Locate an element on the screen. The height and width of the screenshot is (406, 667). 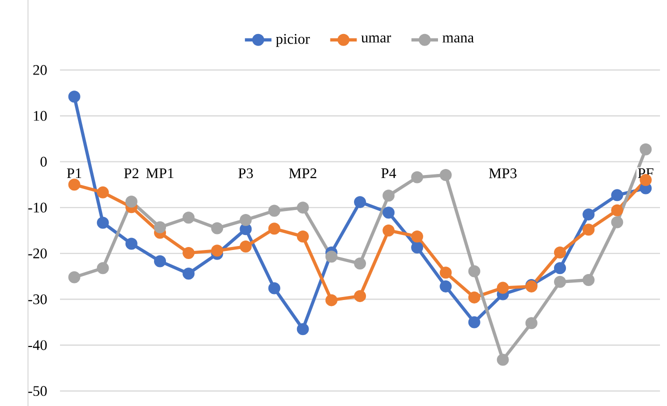
x-tick-label: MP3 is located at coordinates (503, 173).